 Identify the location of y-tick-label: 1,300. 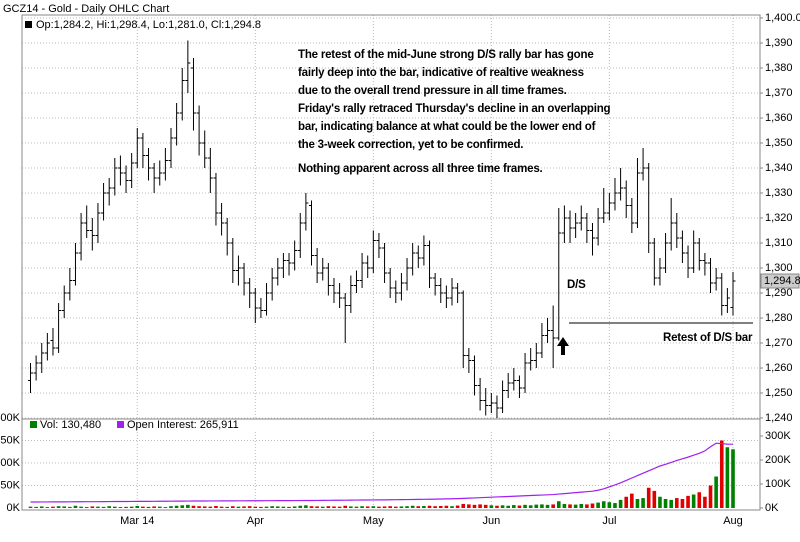
(779, 268).